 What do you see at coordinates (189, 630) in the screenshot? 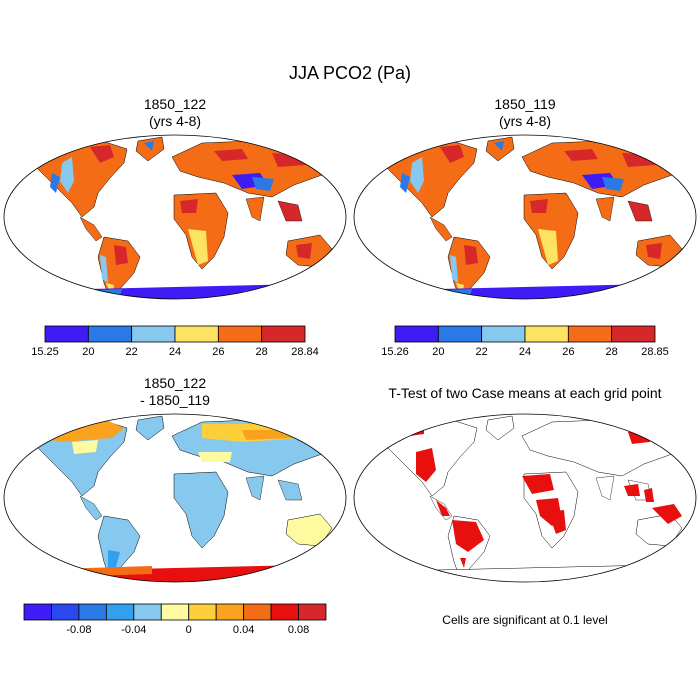
I see `colorbar-diff-tick-label: 0` at bounding box center [189, 630].